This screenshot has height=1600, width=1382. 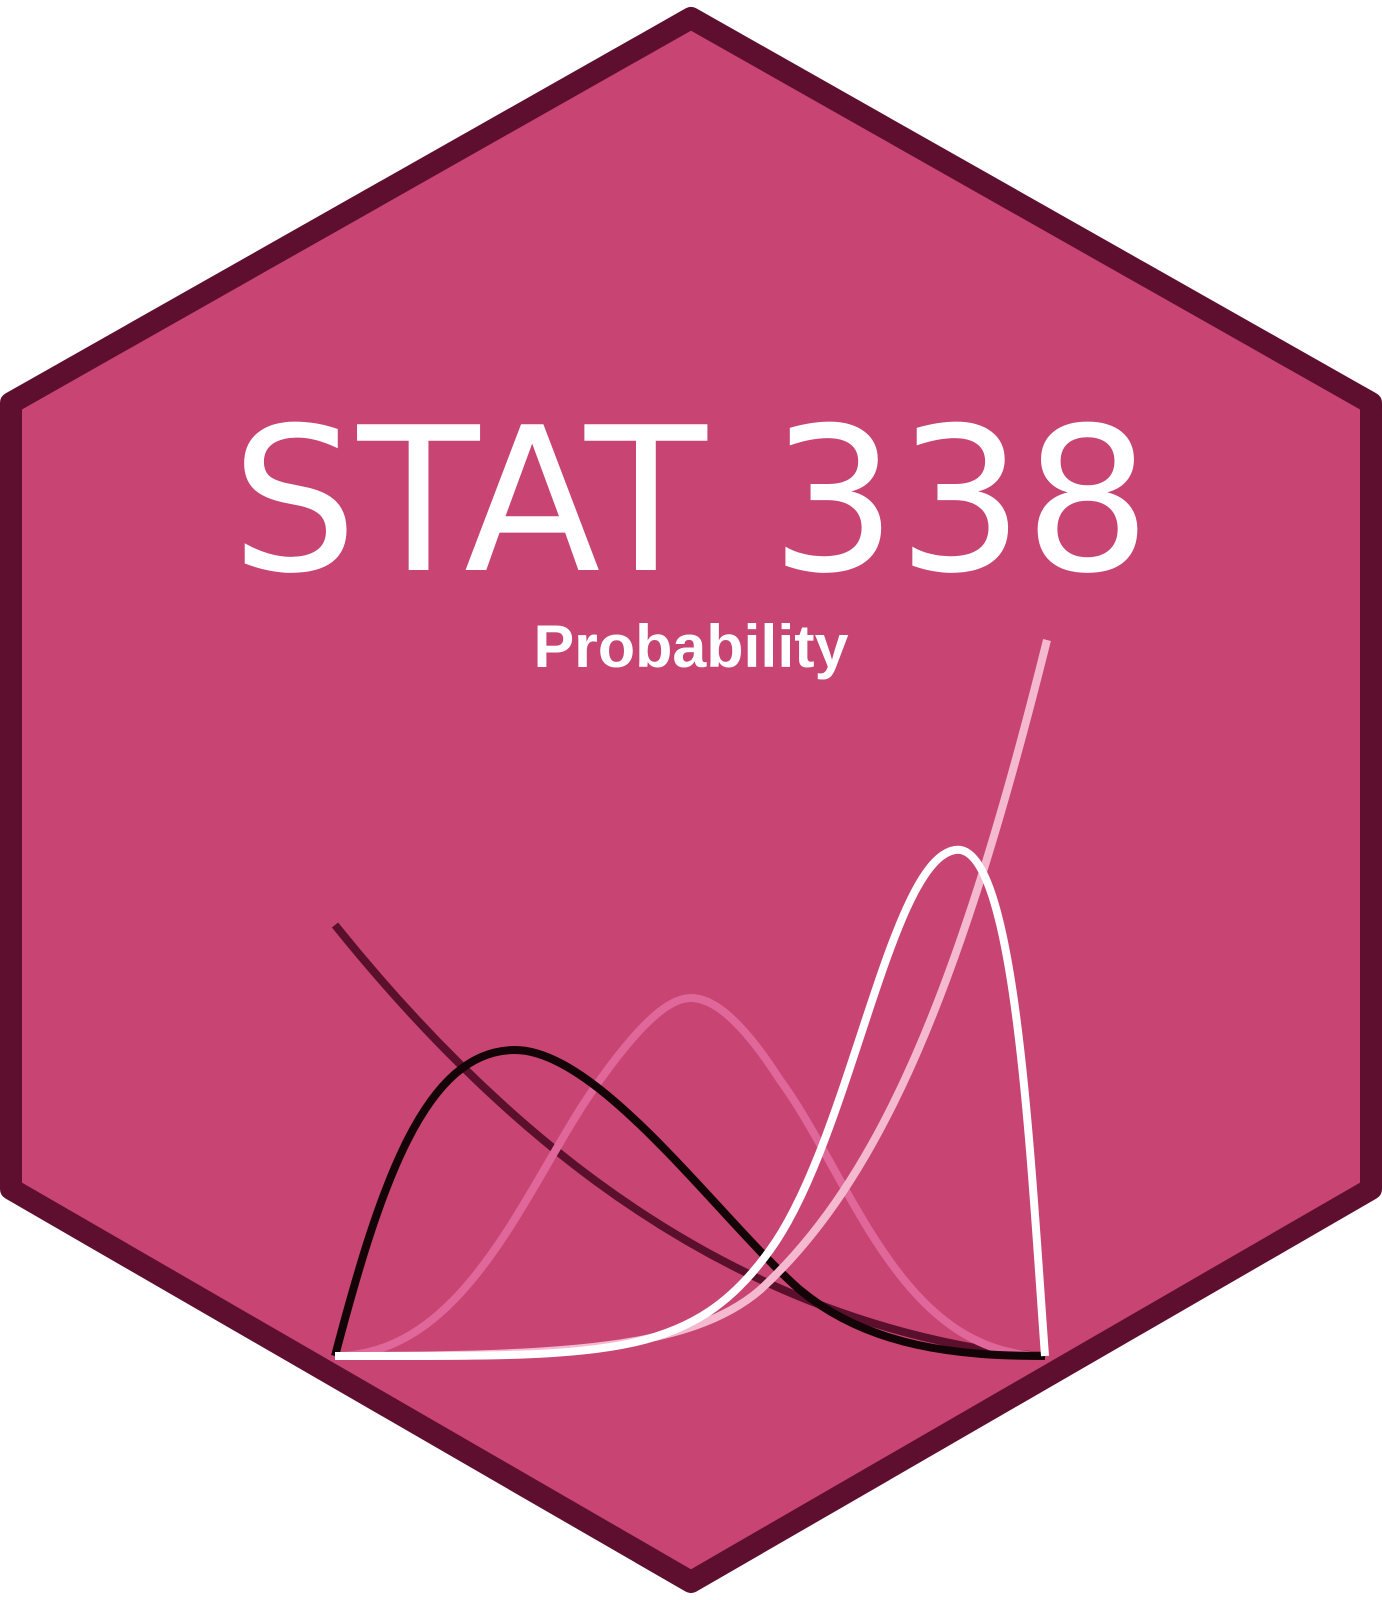 I want to click on symmetric-density, so click(x=690, y=1176).